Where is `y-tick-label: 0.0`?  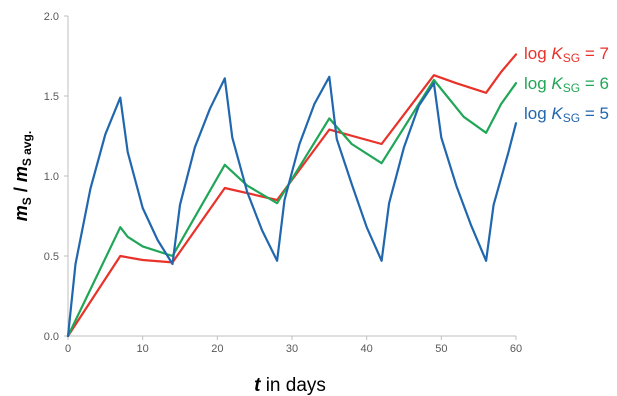 y-tick-label: 0.0 is located at coordinates (51, 337).